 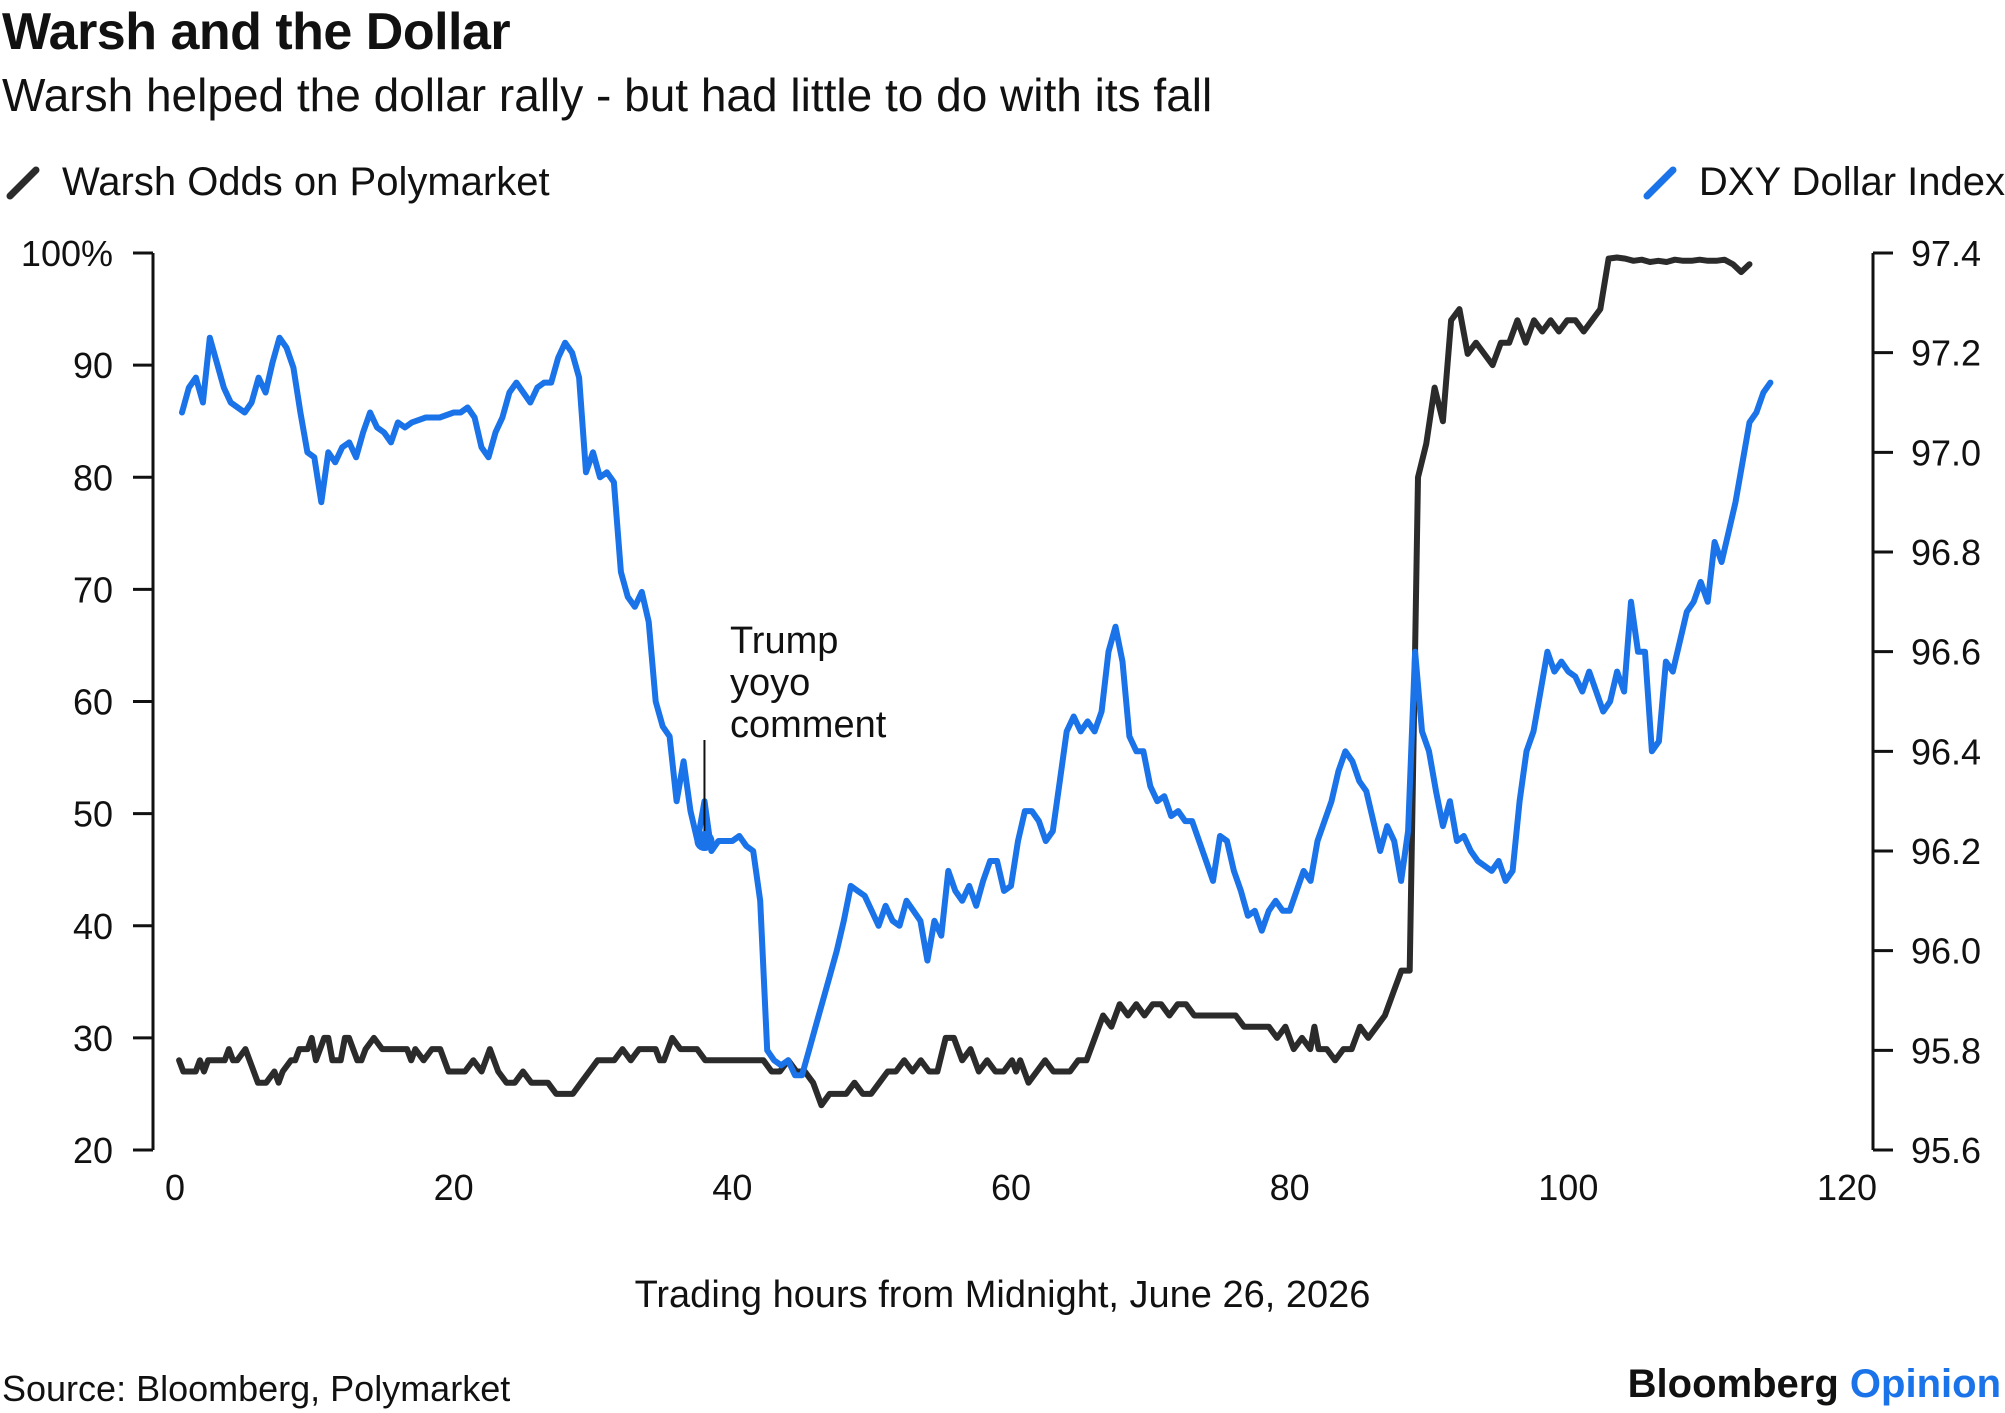 What do you see at coordinates (1946, 452) in the screenshot?
I see `right-y-tick-label: 97.0` at bounding box center [1946, 452].